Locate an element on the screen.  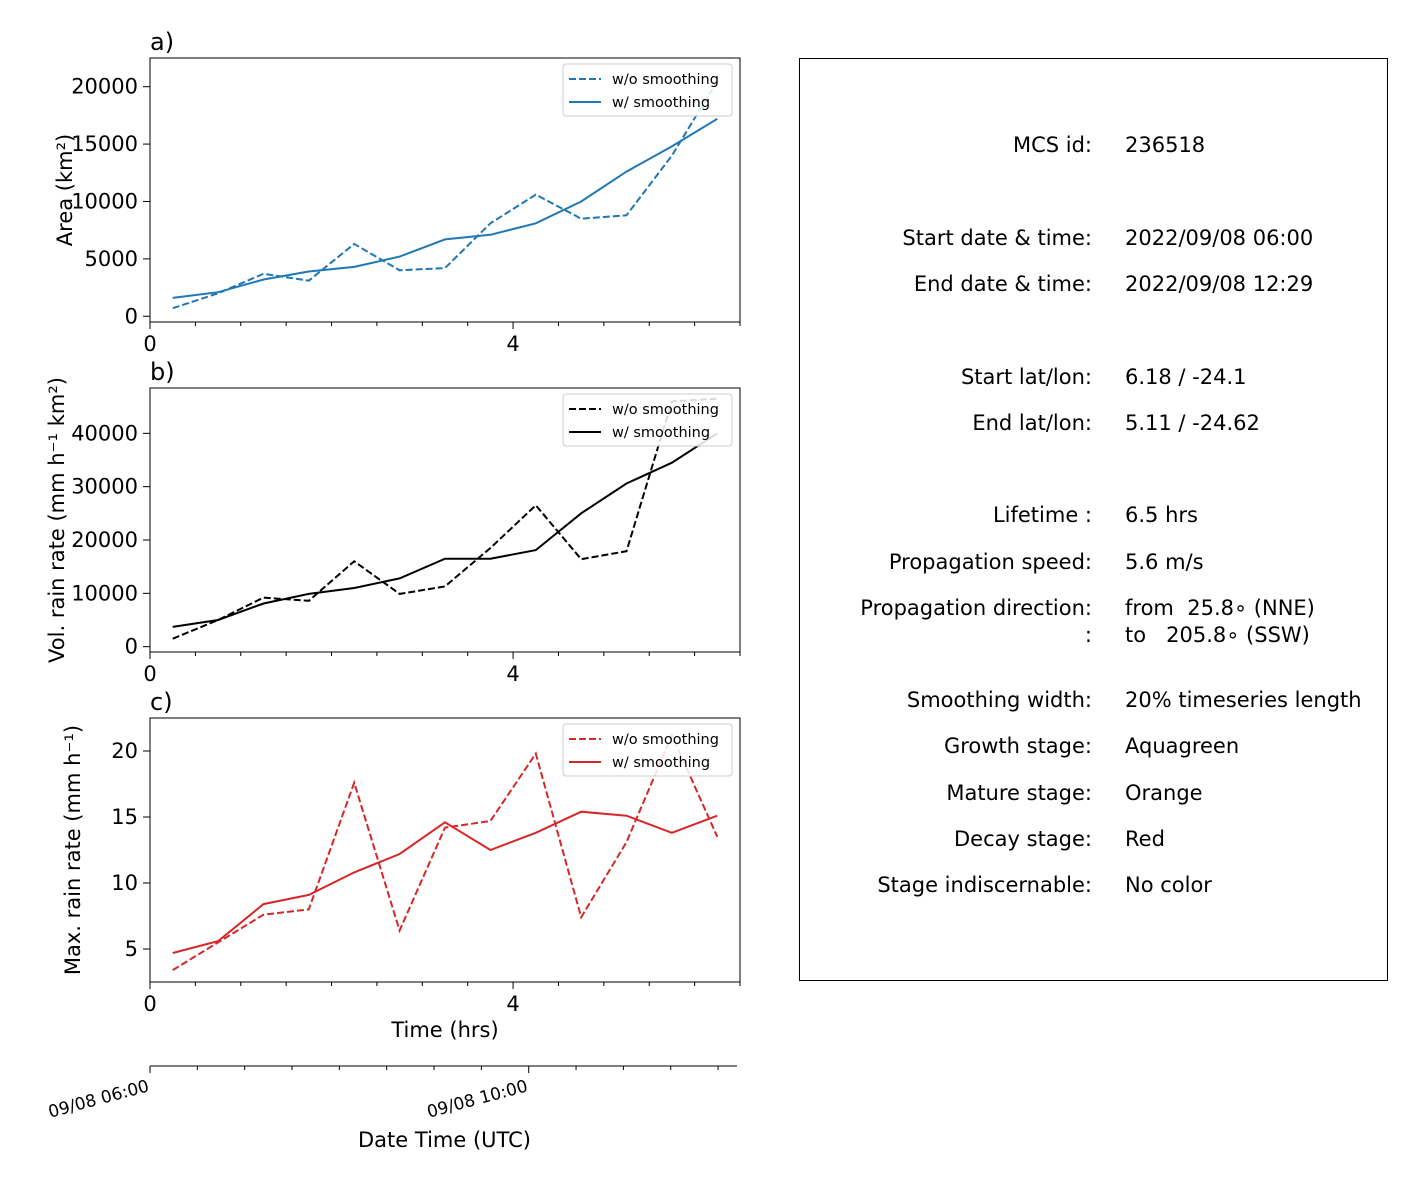
info-row: Start date & time: 2022/09/08 06:00 is located at coordinates (1093, 238).